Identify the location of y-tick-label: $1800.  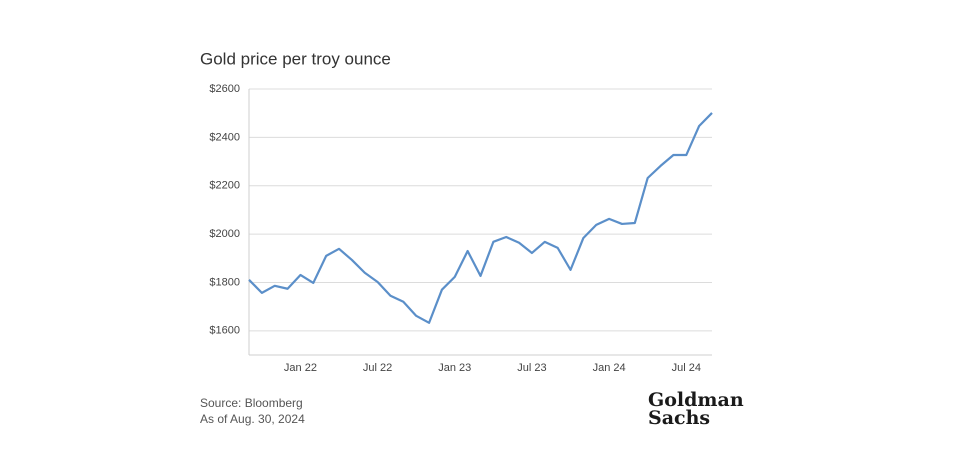
(224, 282).